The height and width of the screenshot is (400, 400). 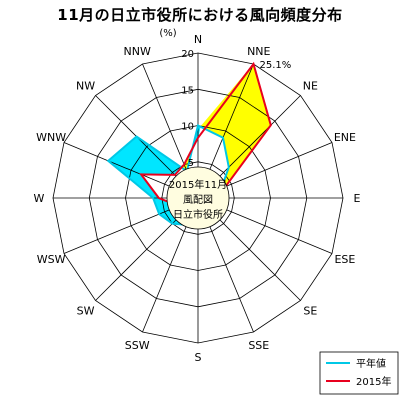 What do you see at coordinates (198, 214) in the screenshot?
I see `center-label-line: 日立市役所` at bounding box center [198, 214].